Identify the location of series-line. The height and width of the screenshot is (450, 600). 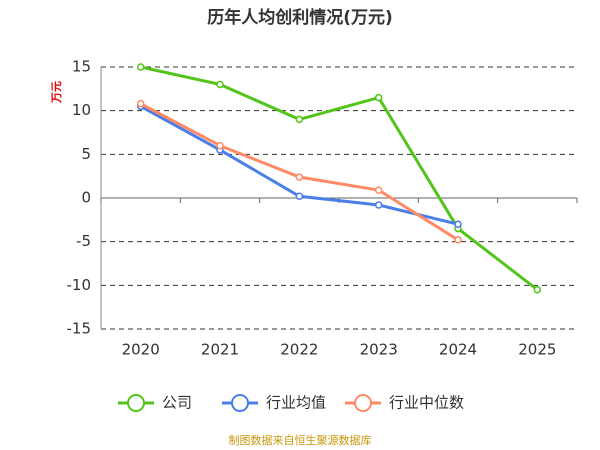
(299, 165).